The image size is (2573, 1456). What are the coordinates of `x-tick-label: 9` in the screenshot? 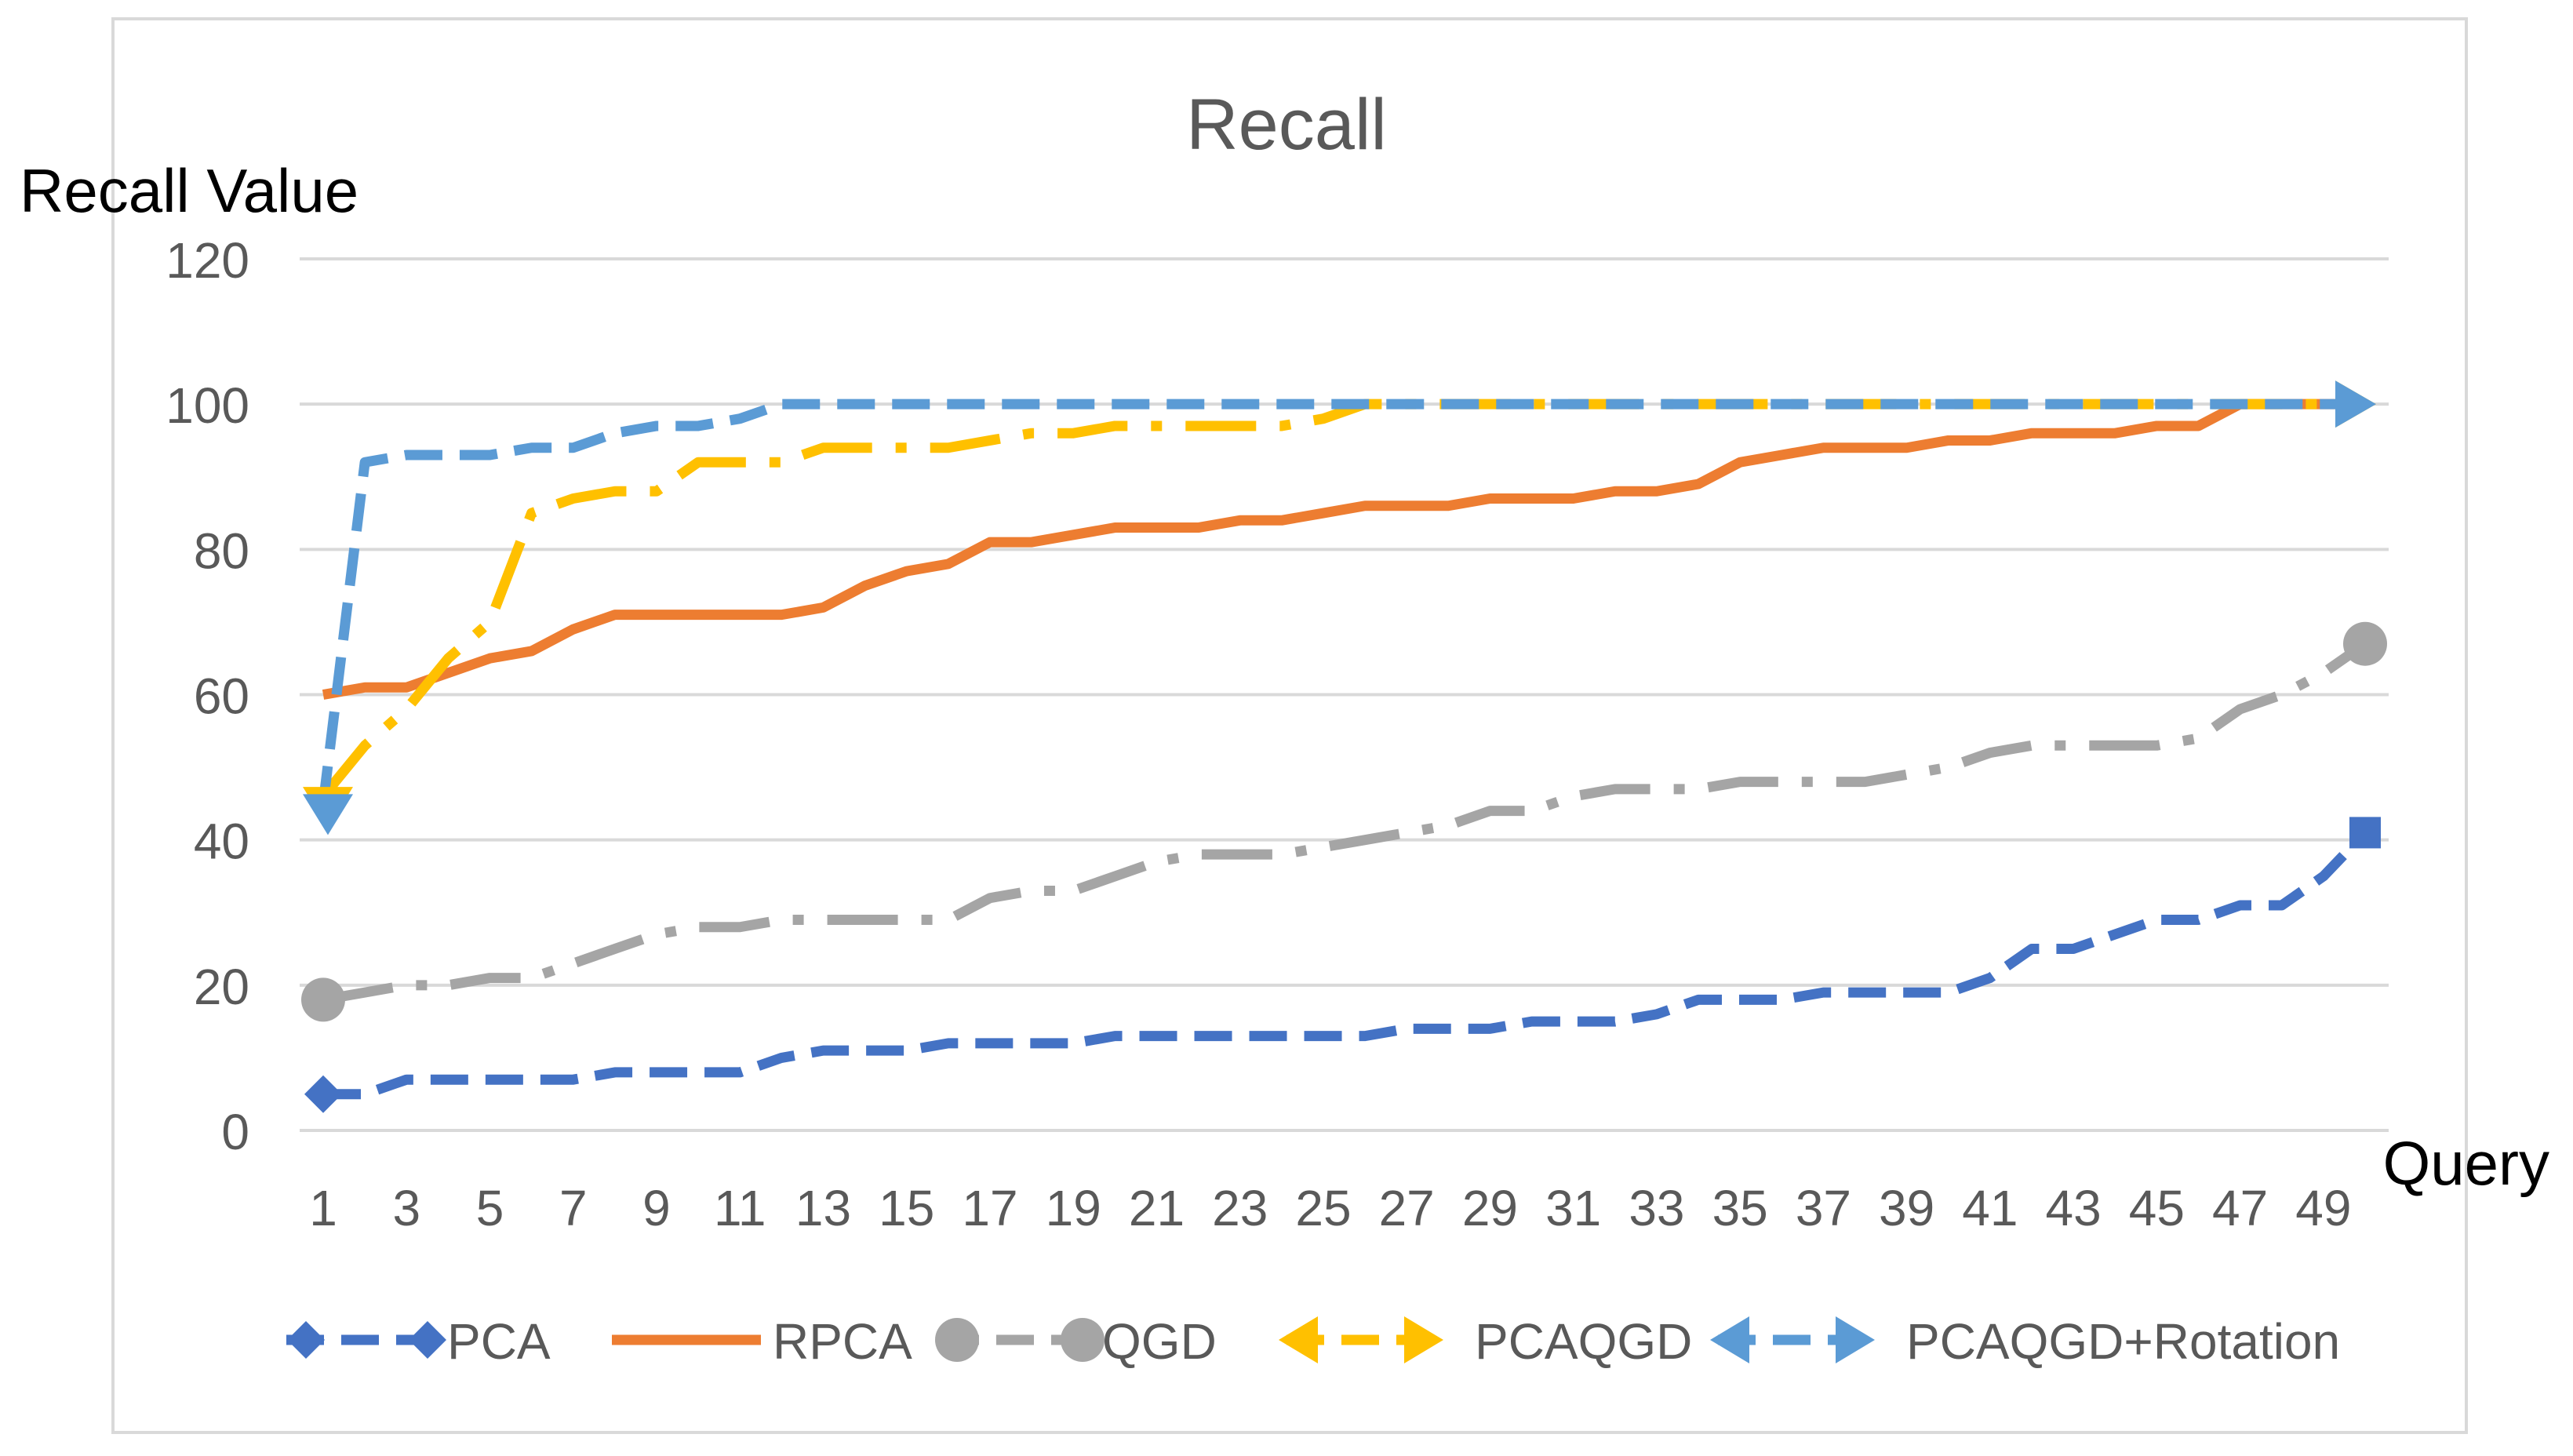 It's located at (656, 1208).